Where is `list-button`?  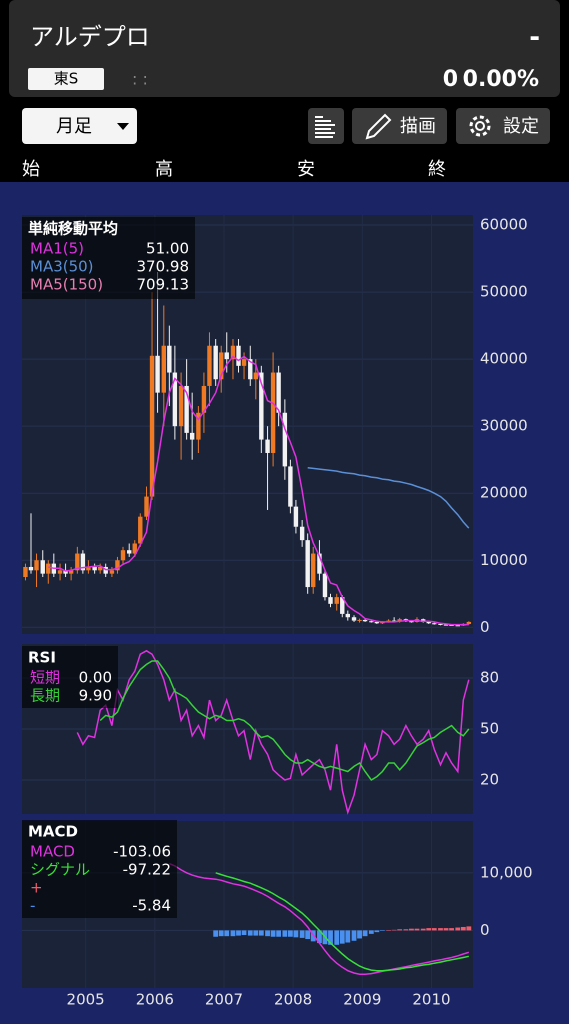
list-button is located at coordinates (326, 126).